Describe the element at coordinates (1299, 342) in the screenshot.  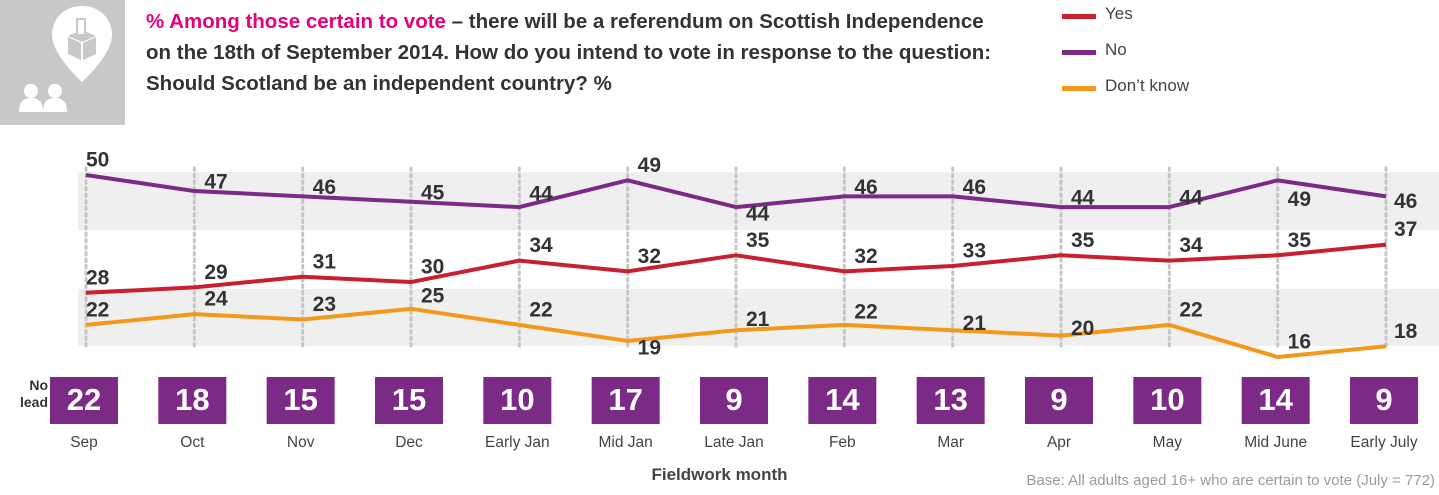
I see `data-label-dont-know: 16` at that location.